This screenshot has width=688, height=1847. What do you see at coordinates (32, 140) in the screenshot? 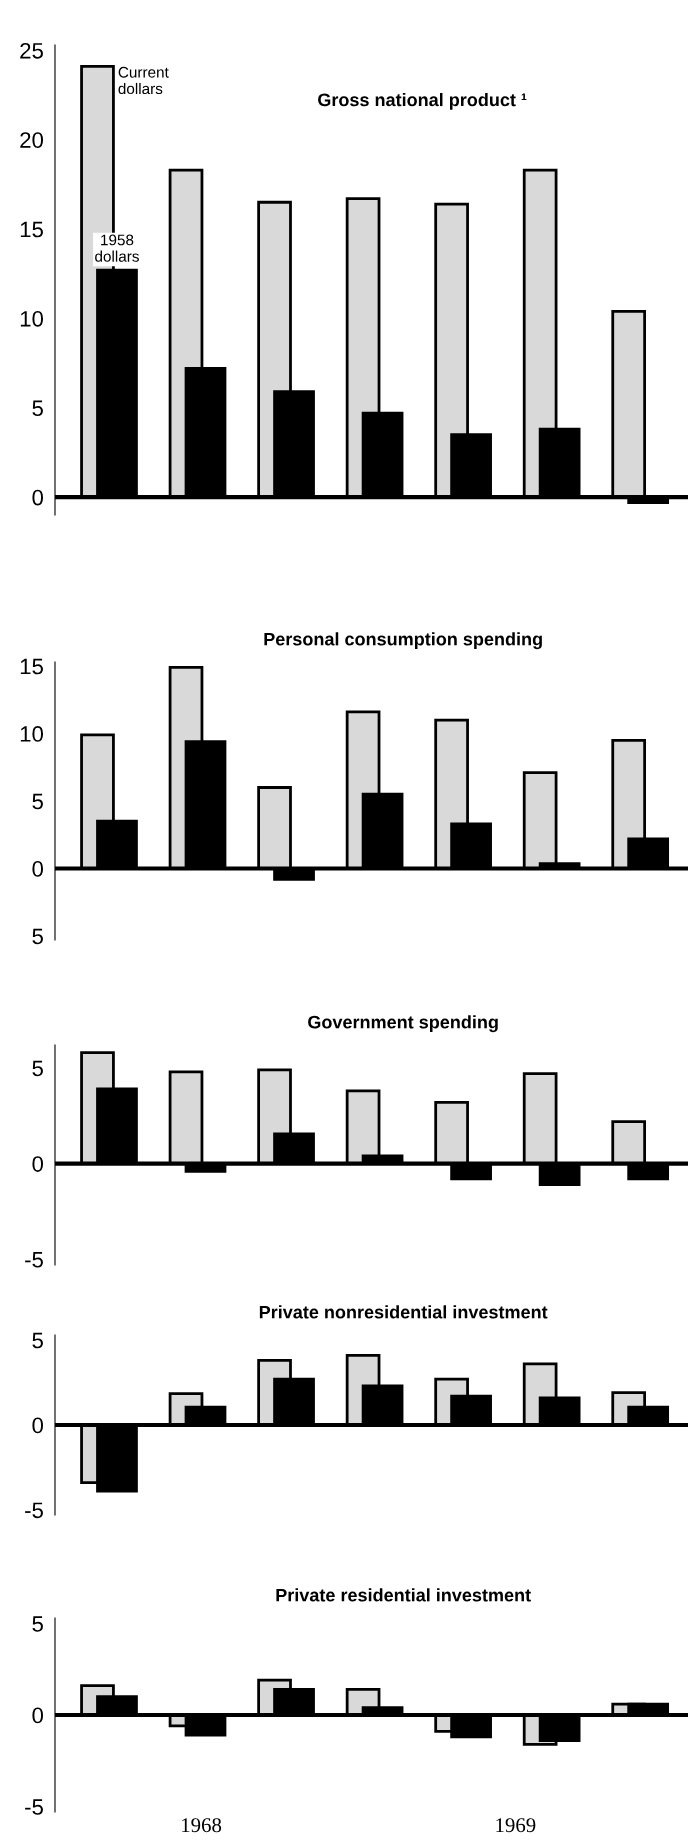
I see `y-tick-label: 20` at bounding box center [32, 140].